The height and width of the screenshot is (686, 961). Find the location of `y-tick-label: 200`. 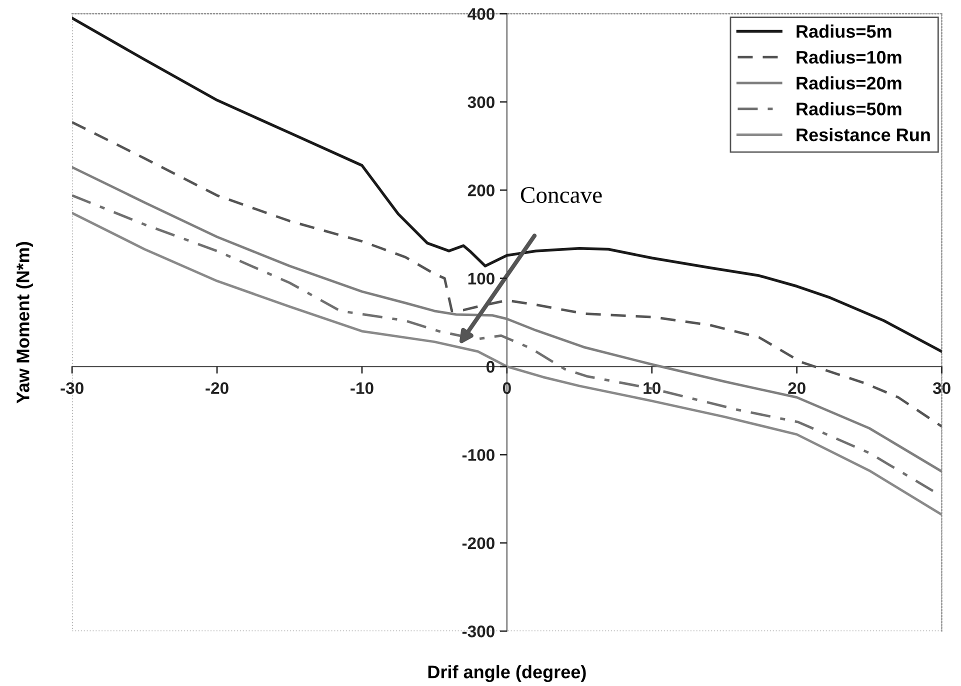

y-tick-label: 200 is located at coordinates (481, 190).